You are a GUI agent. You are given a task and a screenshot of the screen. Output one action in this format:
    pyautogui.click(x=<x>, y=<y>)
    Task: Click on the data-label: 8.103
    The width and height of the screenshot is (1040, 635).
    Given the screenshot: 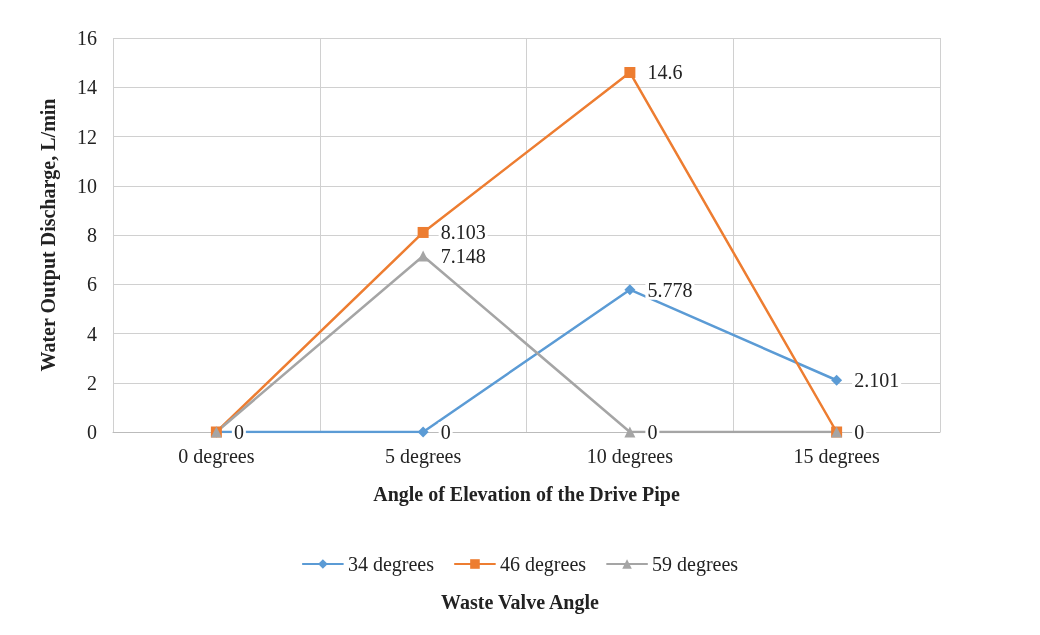 What is the action you would take?
    pyautogui.click(x=463, y=232)
    